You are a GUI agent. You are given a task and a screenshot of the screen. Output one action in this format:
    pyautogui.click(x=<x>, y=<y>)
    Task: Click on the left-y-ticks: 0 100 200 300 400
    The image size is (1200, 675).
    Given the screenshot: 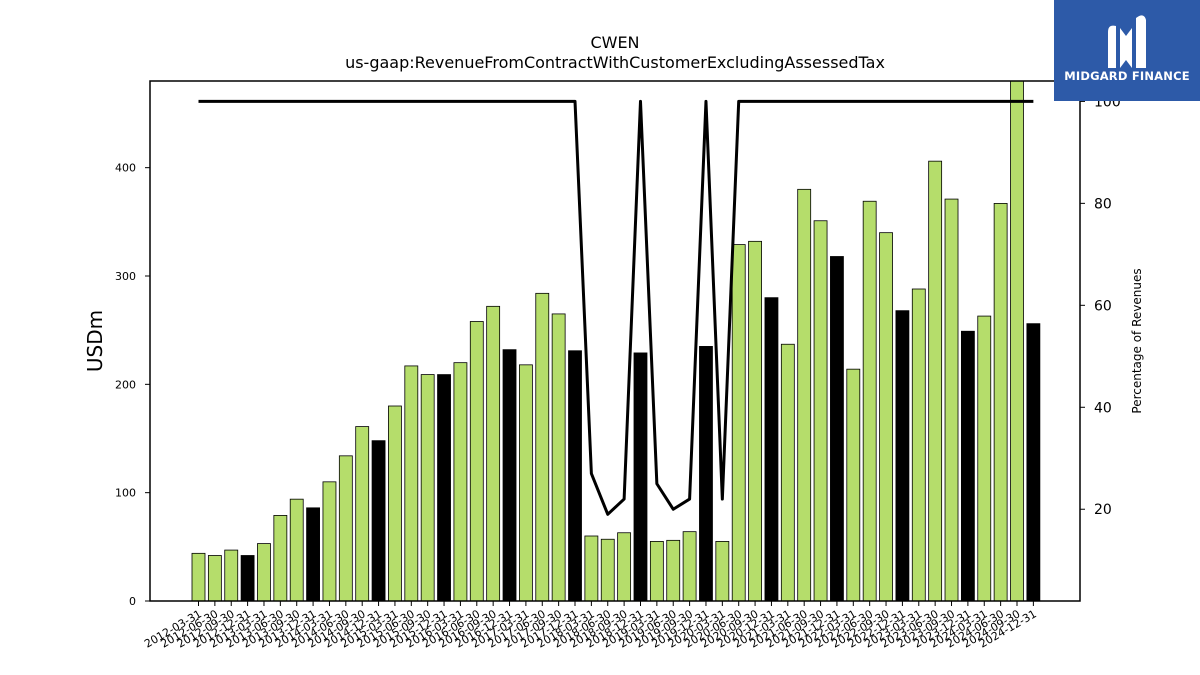 What is the action you would take?
    pyautogui.click(x=132, y=385)
    